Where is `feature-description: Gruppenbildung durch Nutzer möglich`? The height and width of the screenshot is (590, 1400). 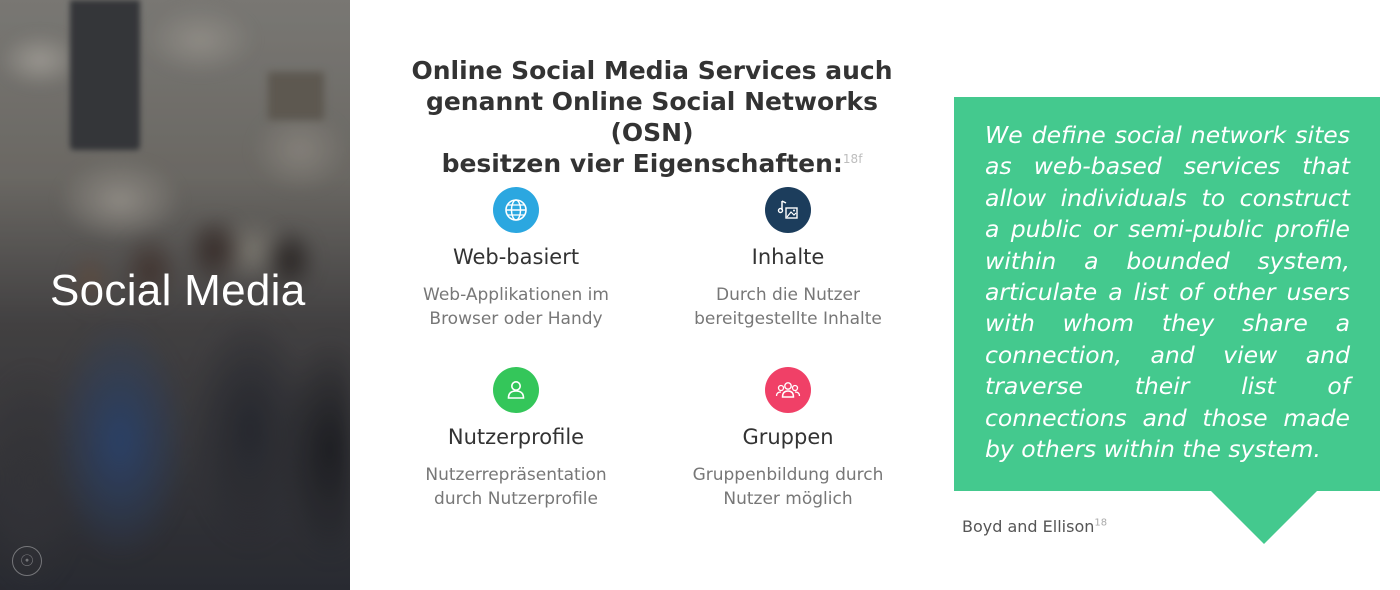
feature-description: Gruppenbildung durch Nutzer möglich is located at coordinates (788, 487).